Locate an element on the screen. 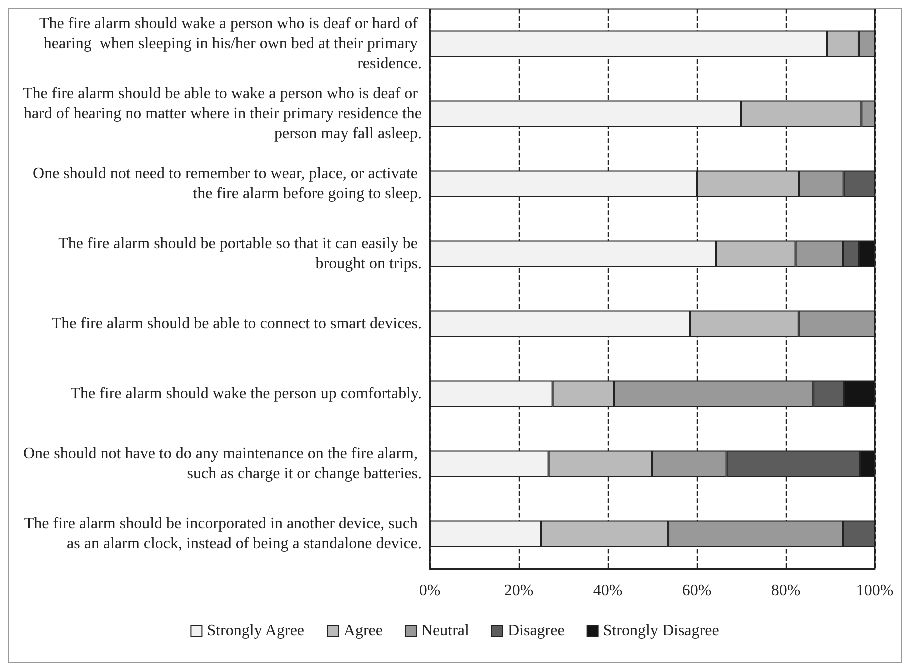 This screenshot has height=671, width=910. y-tick-label: The fire alarm should wake the person up comfortably. is located at coordinates (246, 394).